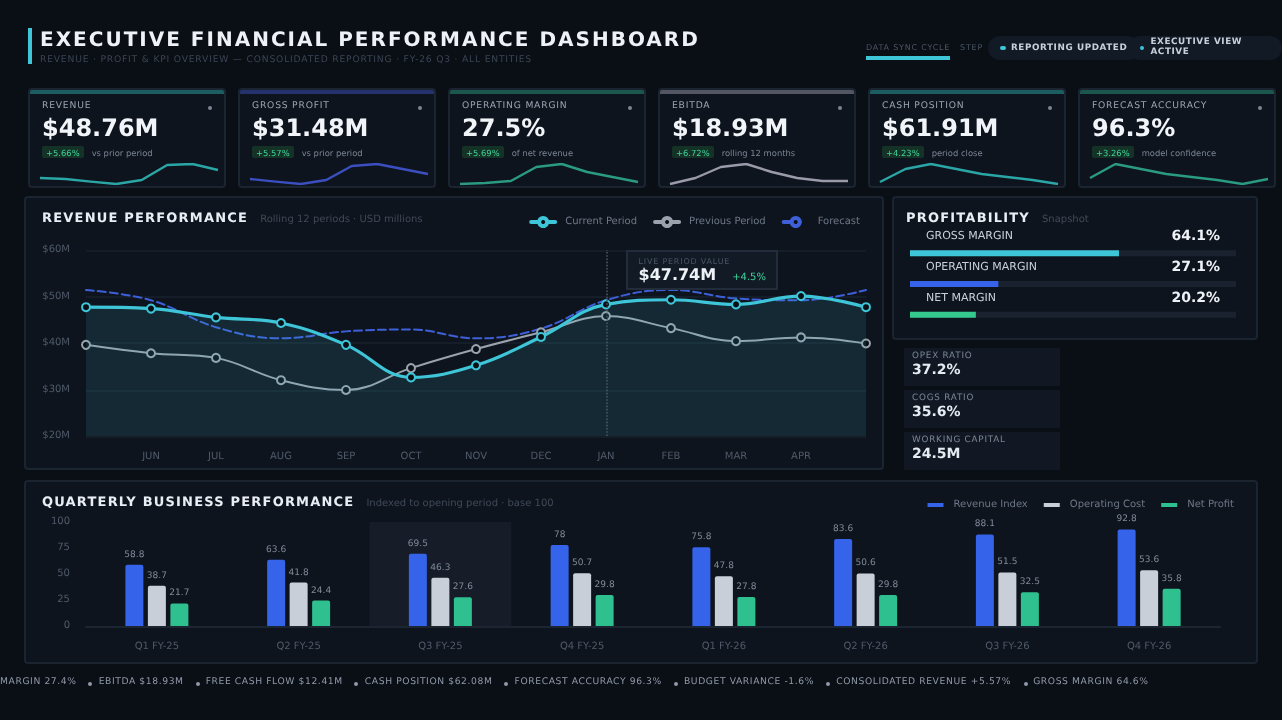  I want to click on text: EXECUTIVE FINANCIAL PERFORMANCE DASHBOARD, so click(370, 41).